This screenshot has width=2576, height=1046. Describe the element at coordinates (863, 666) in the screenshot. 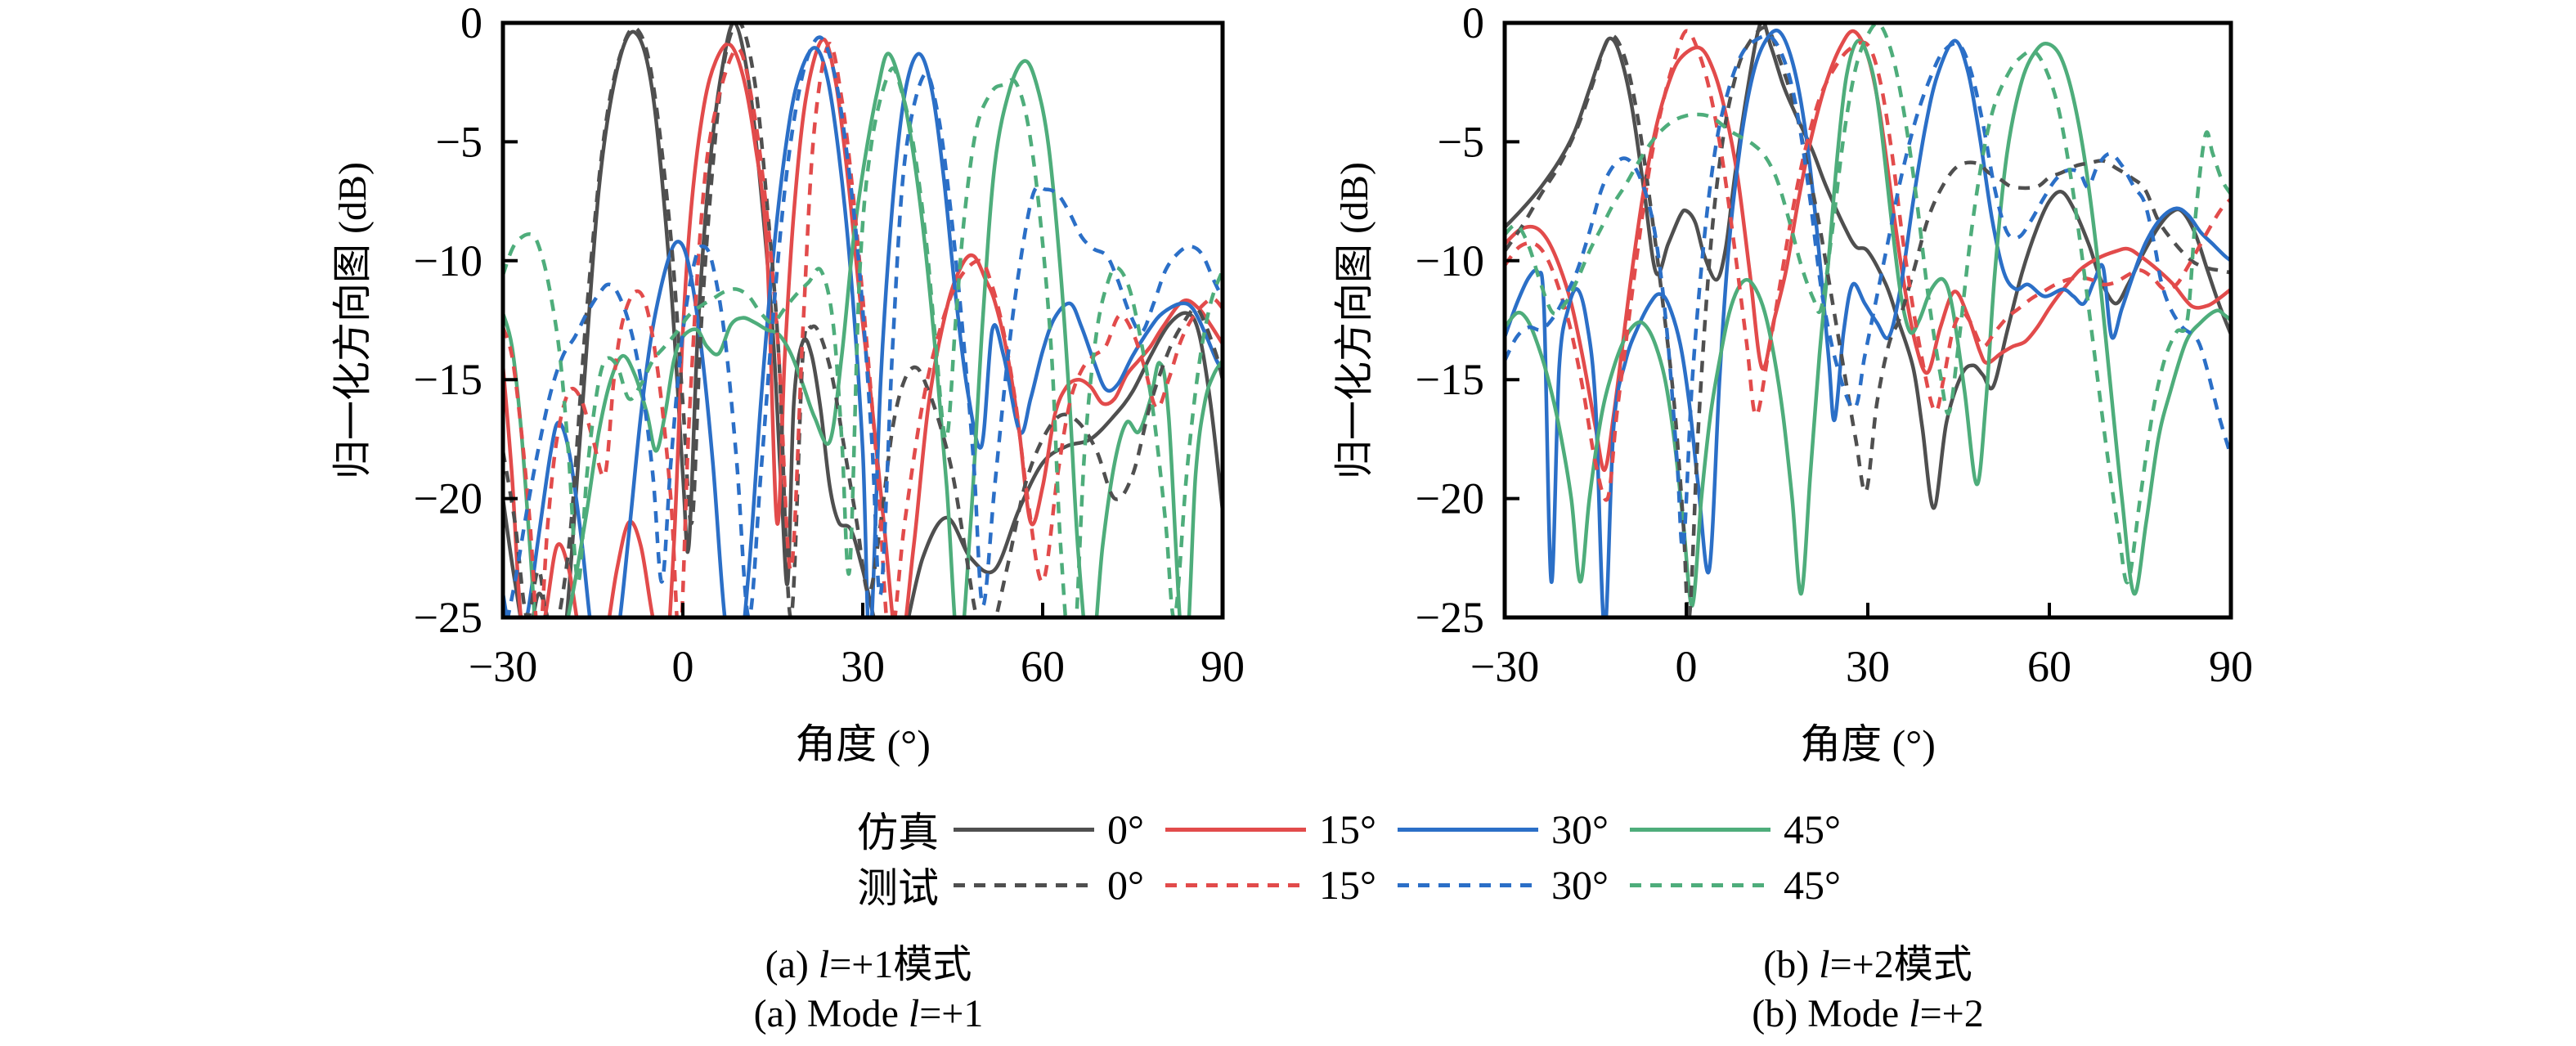

I see `x-tick-label-a: 30` at that location.